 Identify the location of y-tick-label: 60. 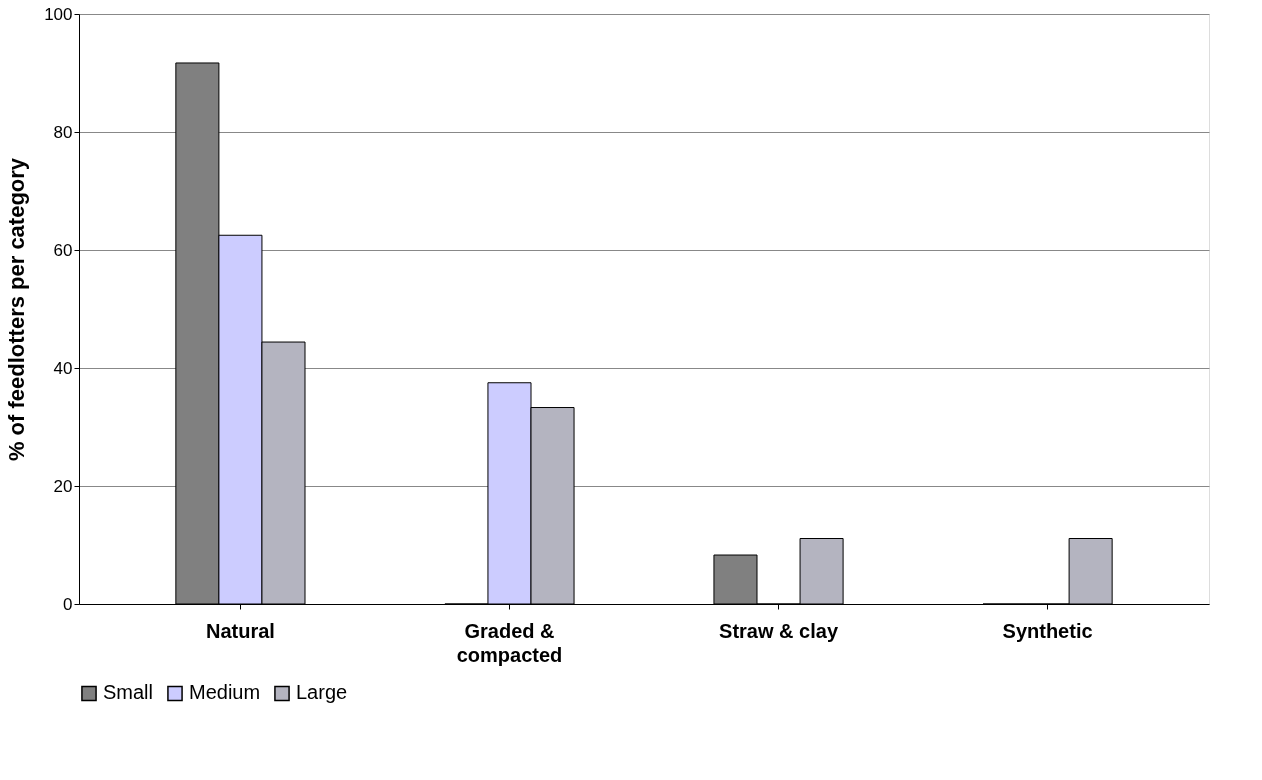
(63, 250).